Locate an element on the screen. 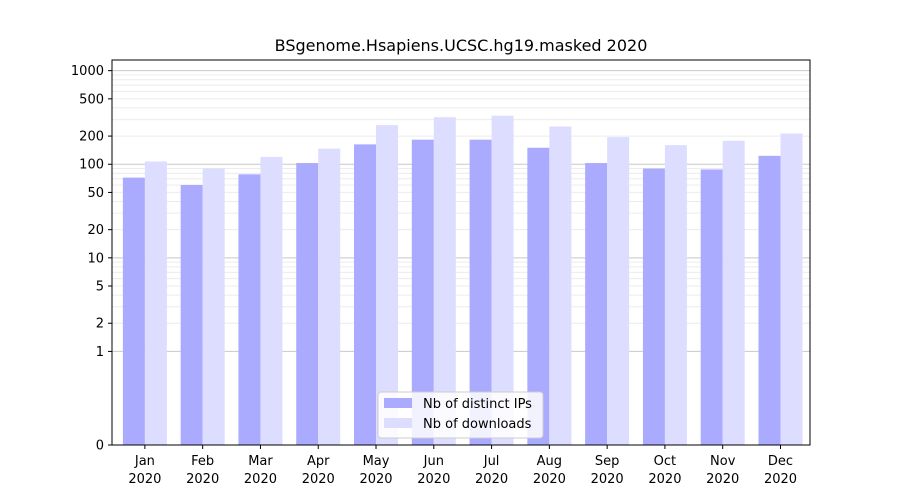 The image size is (900, 500). legend: Nb of distinct IPs Nb of downloads is located at coordinates (460, 415).